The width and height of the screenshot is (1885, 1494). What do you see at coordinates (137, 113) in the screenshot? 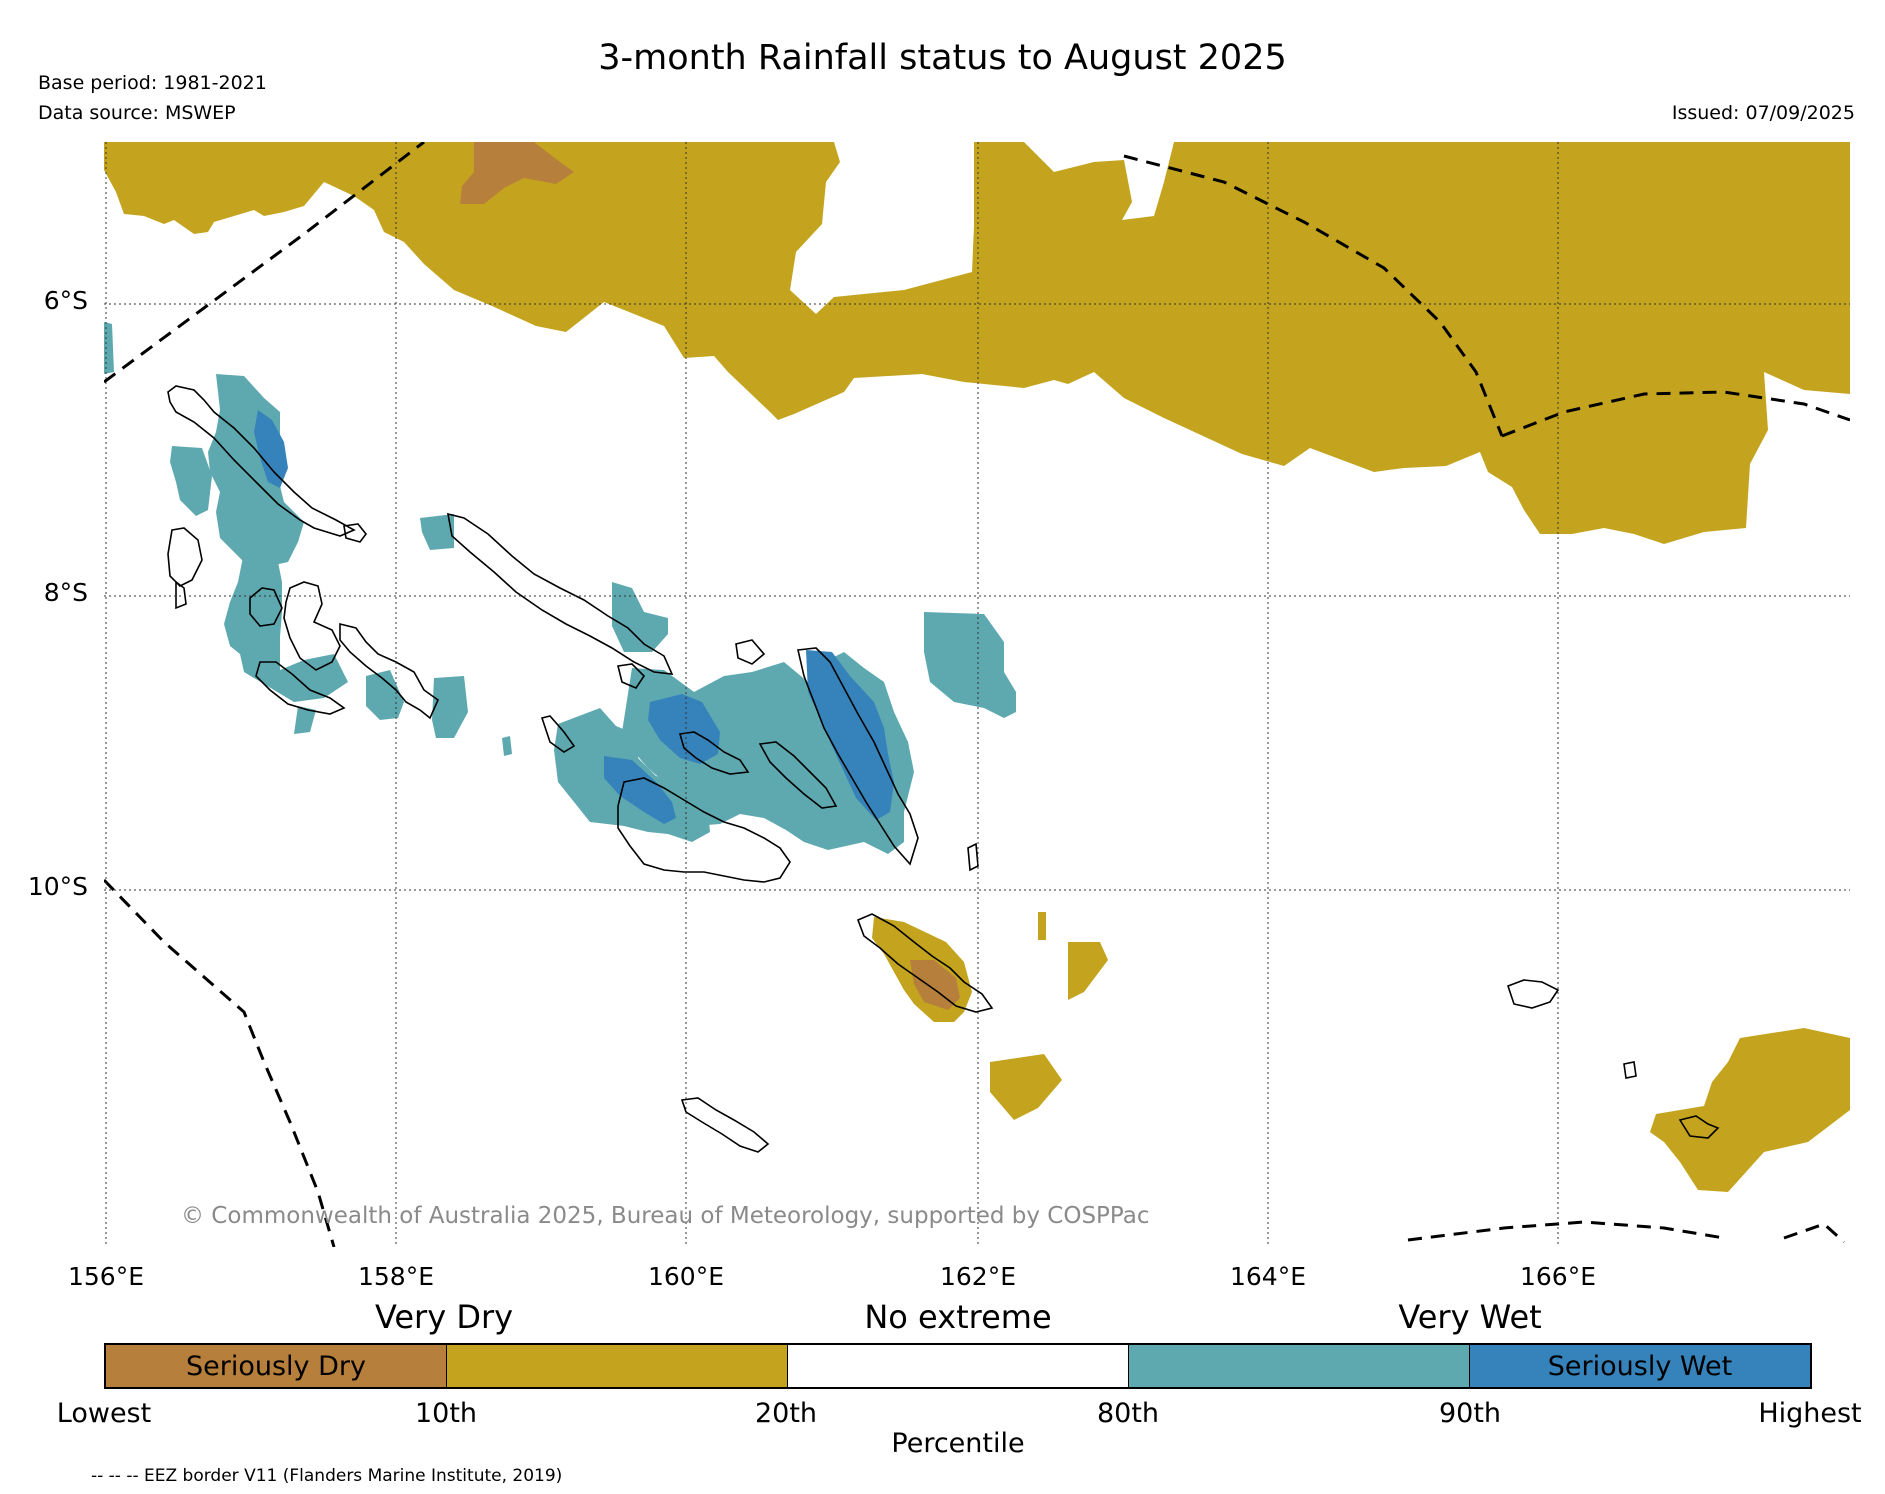
I see `data-source: Data source: MSWEP` at bounding box center [137, 113].